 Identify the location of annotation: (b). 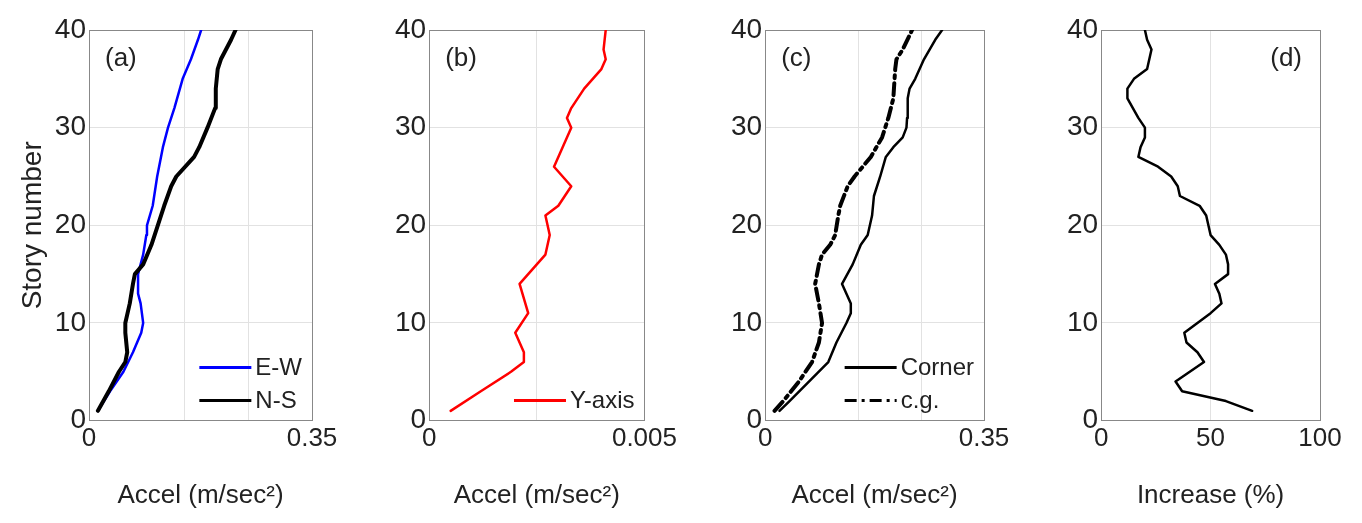
(461, 57).